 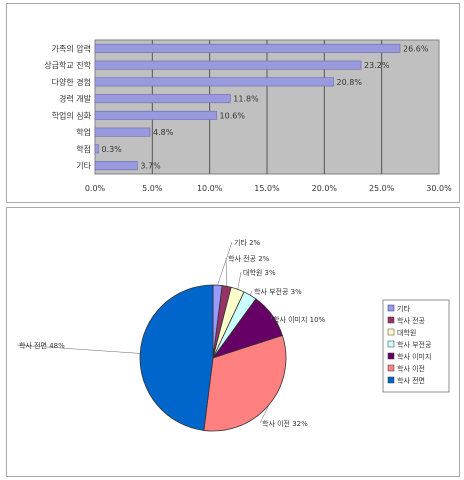 I want to click on y-category-label: 학업의 심화, so click(x=72, y=115).